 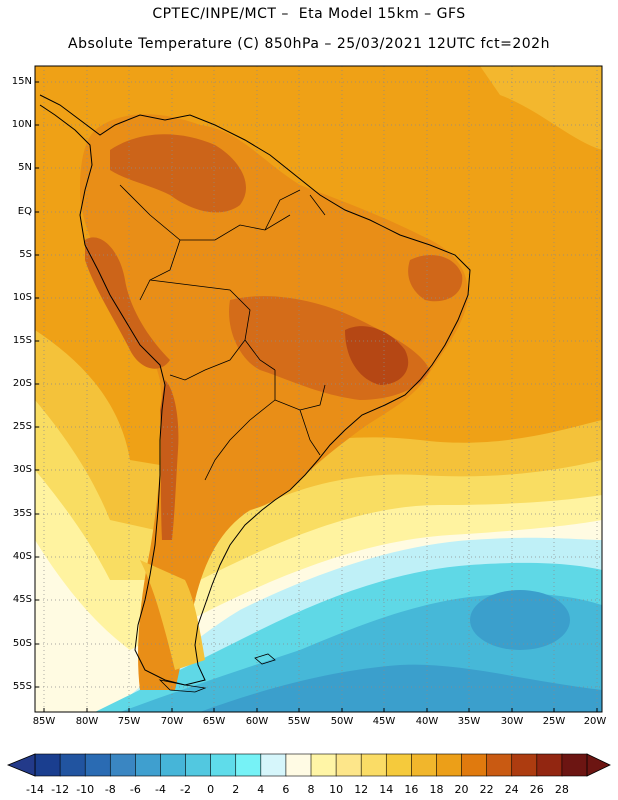 I want to click on colorbar-label: 16, so click(x=411, y=789).